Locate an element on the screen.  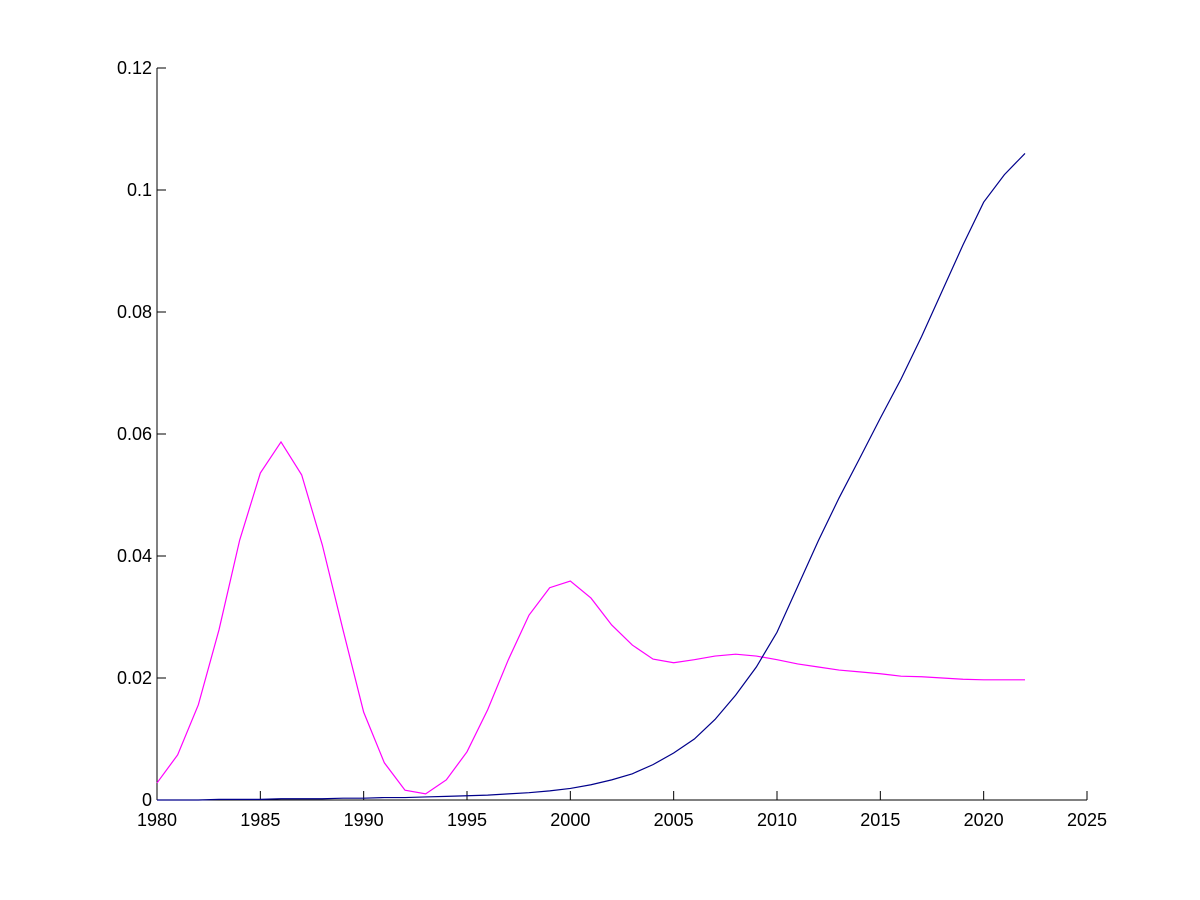
y-tick-label: 0.08 is located at coordinates (134, 312).